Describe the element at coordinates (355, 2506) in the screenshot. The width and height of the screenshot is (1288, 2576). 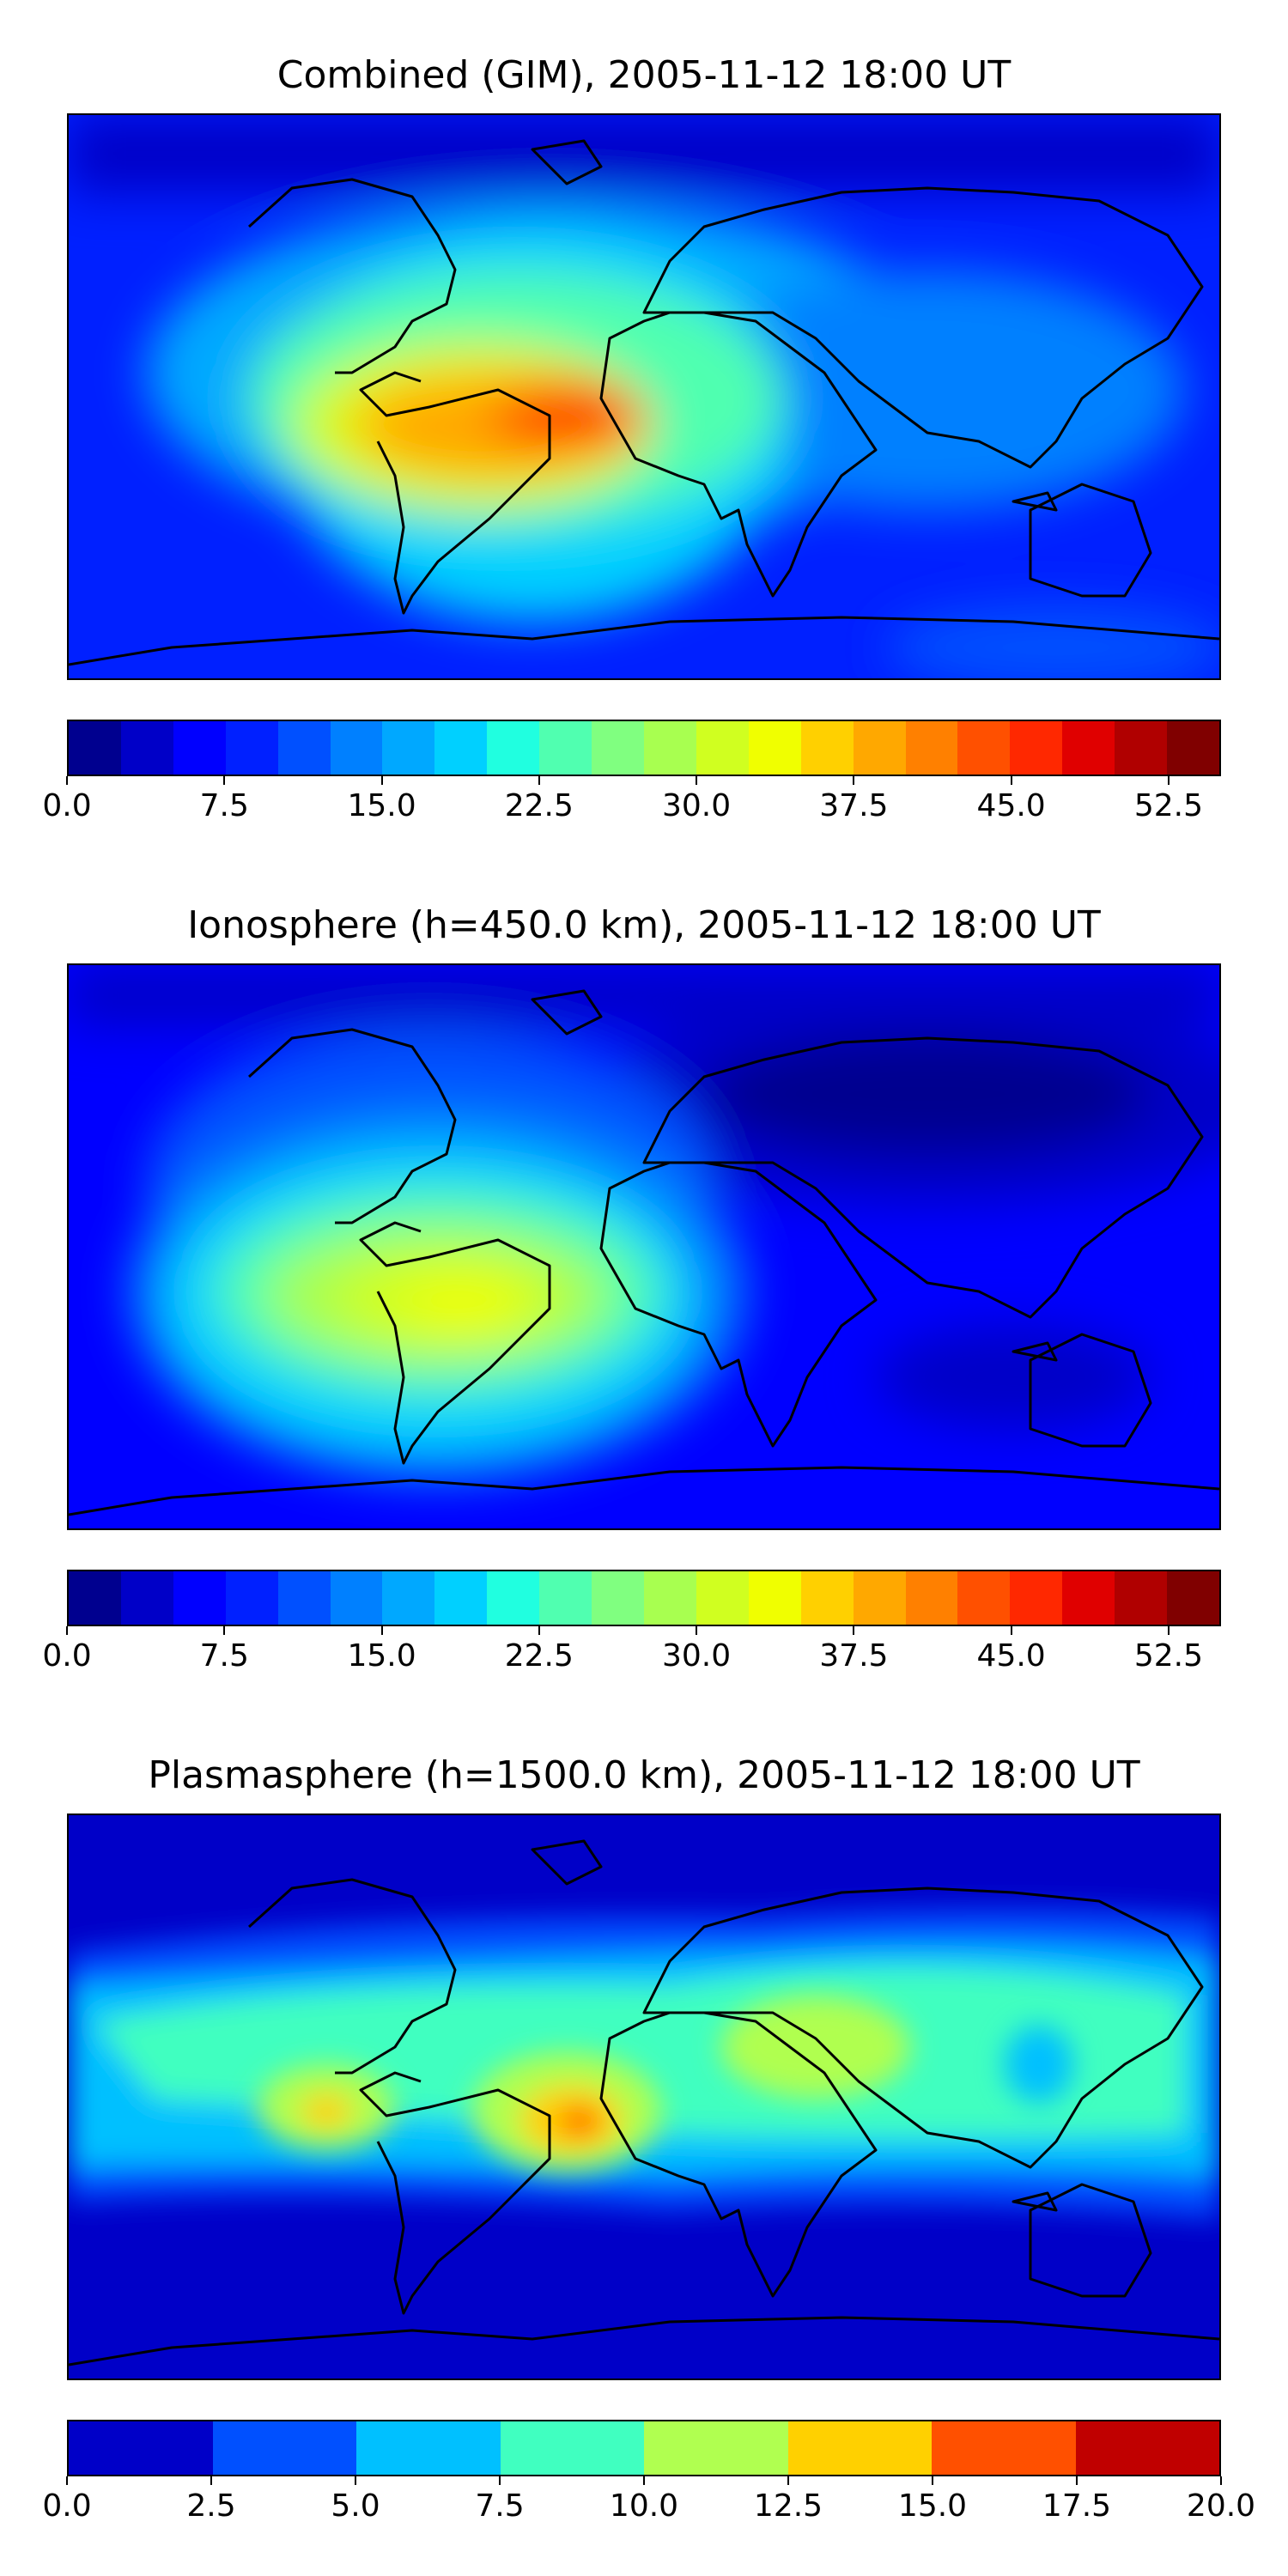
I see `colorbar-tick-label: 5.0` at that location.